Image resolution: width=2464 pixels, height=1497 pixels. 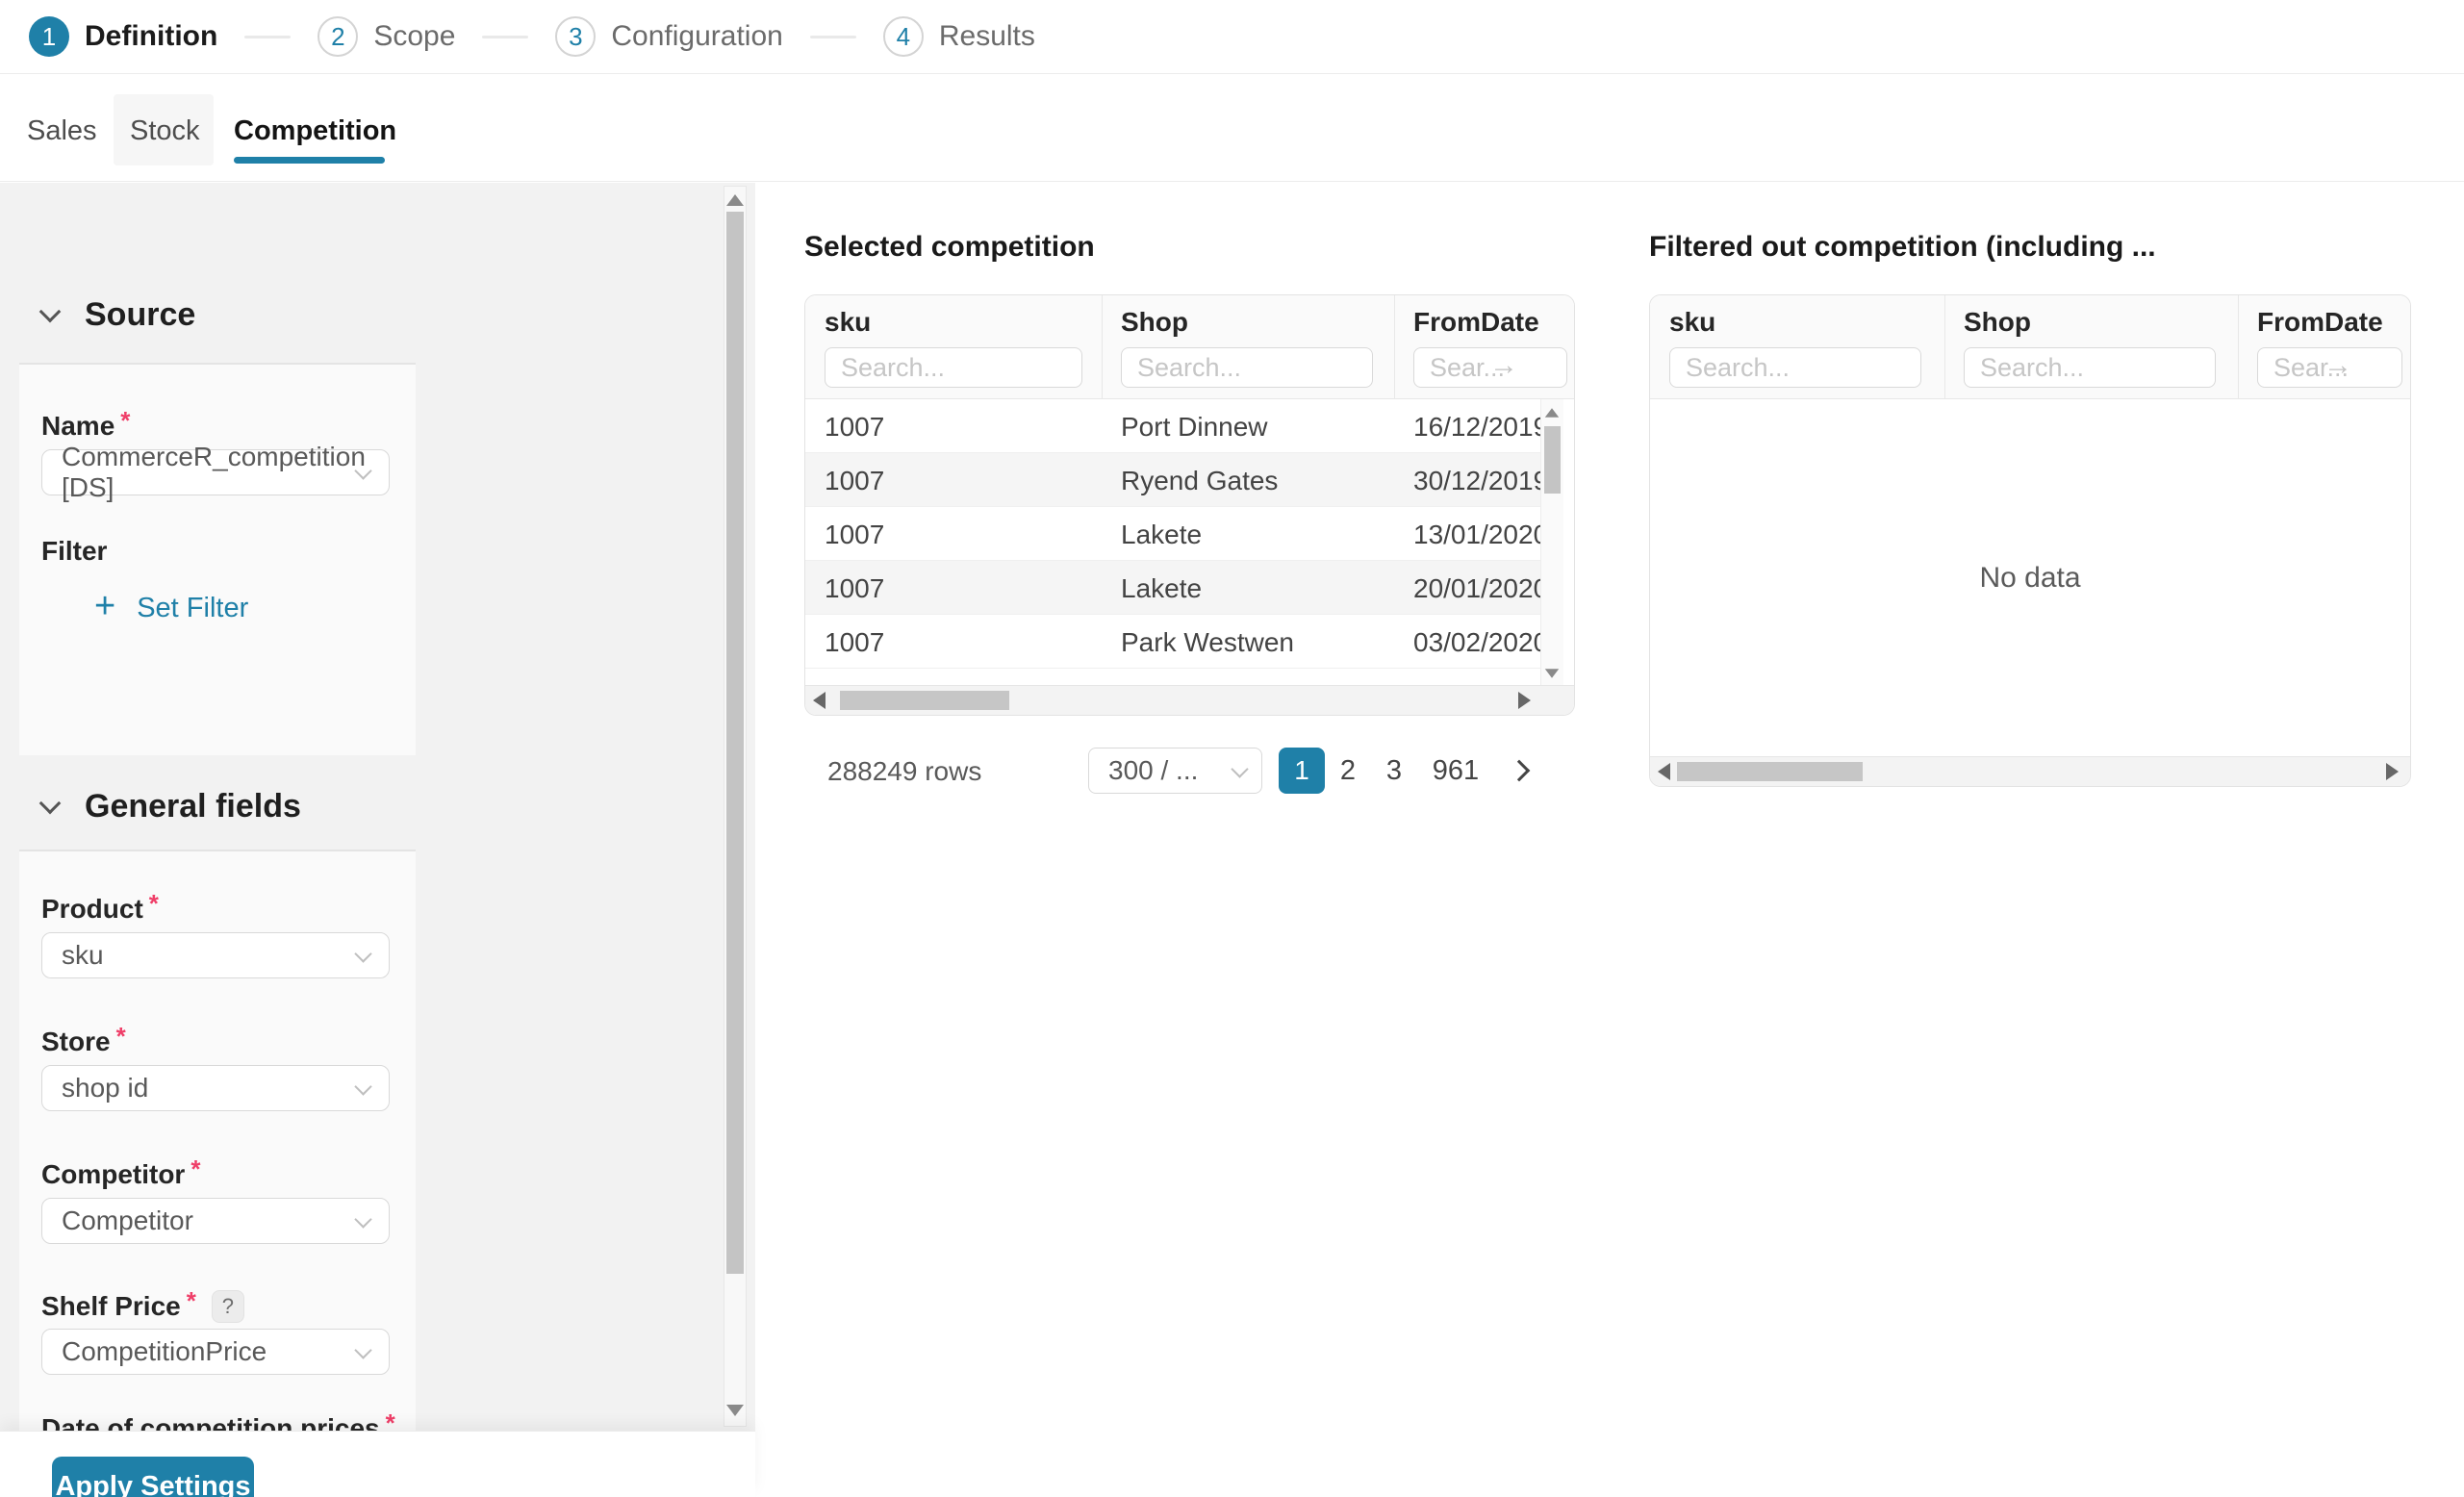 What do you see at coordinates (1551, 543) in the screenshot?
I see `table-vertical-scrollbar` at bounding box center [1551, 543].